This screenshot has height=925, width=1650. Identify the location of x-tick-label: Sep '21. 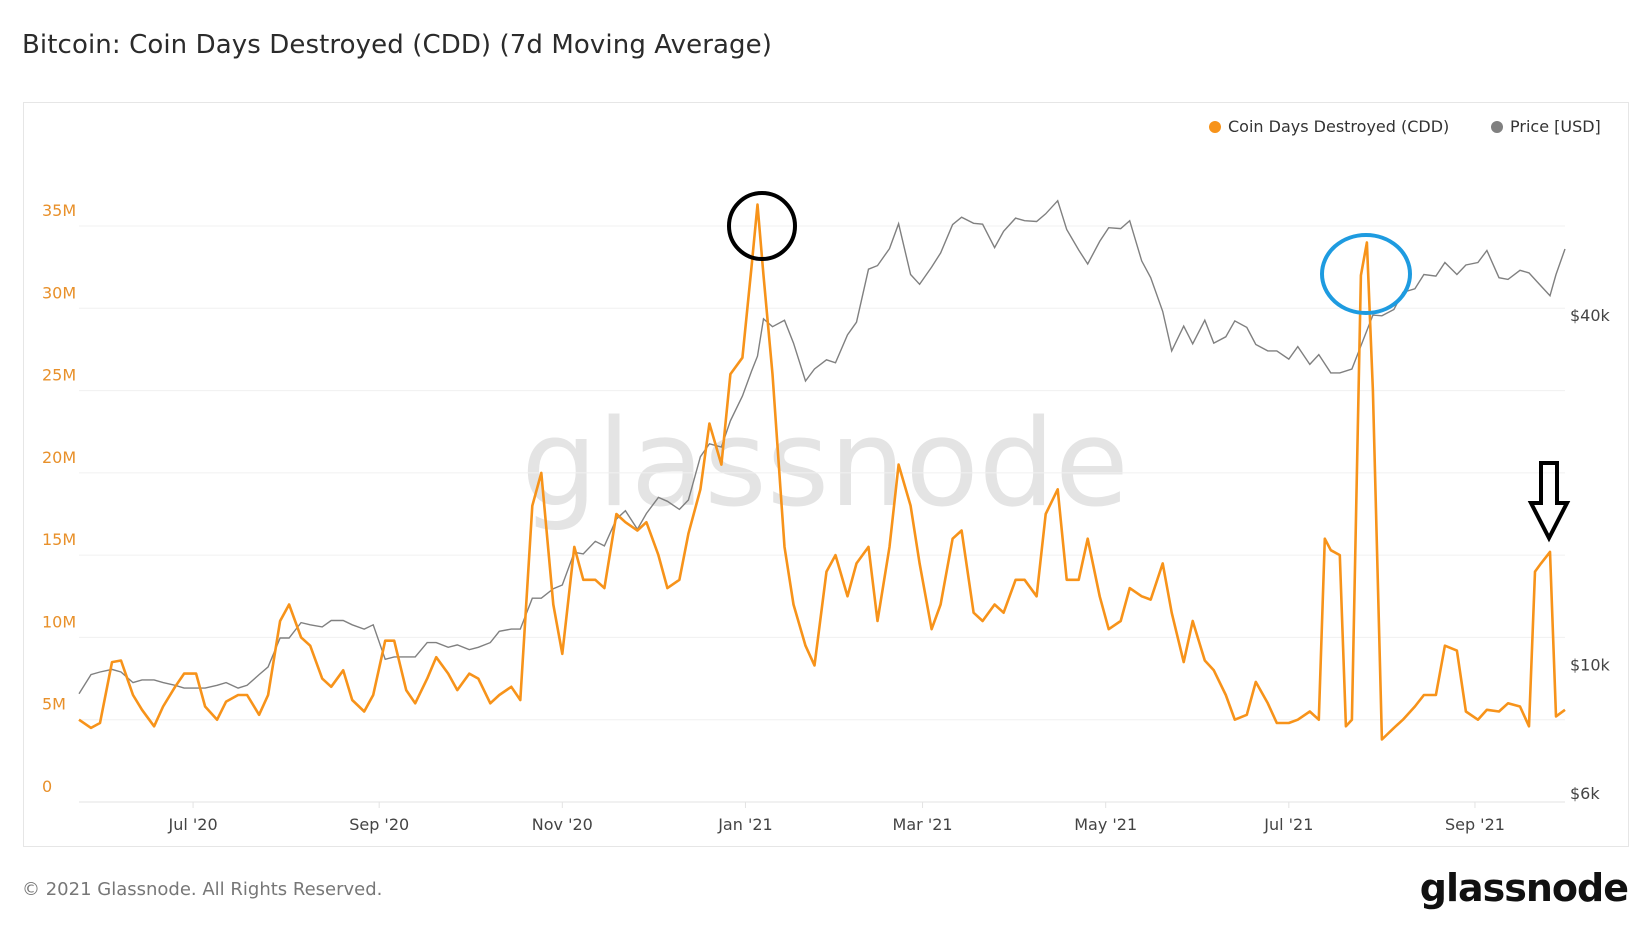
(1475, 824).